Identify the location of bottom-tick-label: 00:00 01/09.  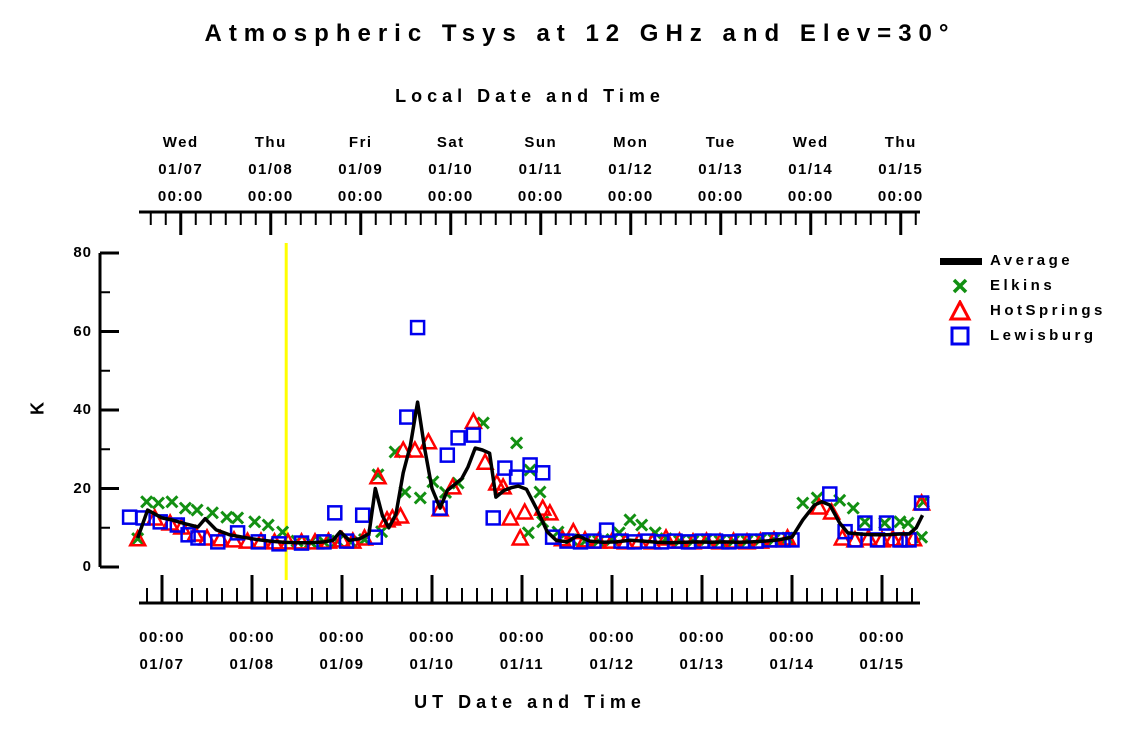
(342, 651).